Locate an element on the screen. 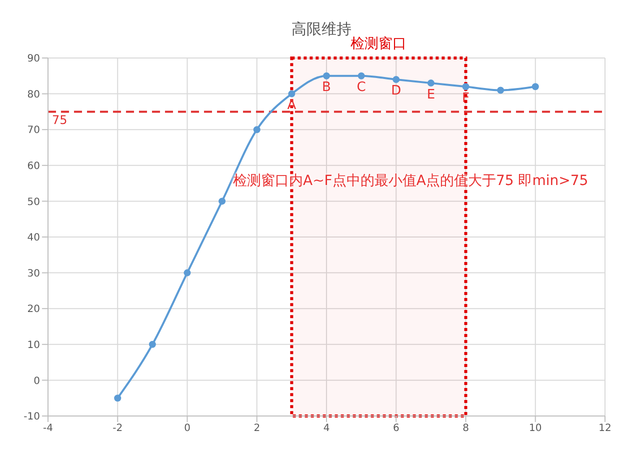 The height and width of the screenshot is (463, 643). y-tick-label: 70 is located at coordinates (33, 130).